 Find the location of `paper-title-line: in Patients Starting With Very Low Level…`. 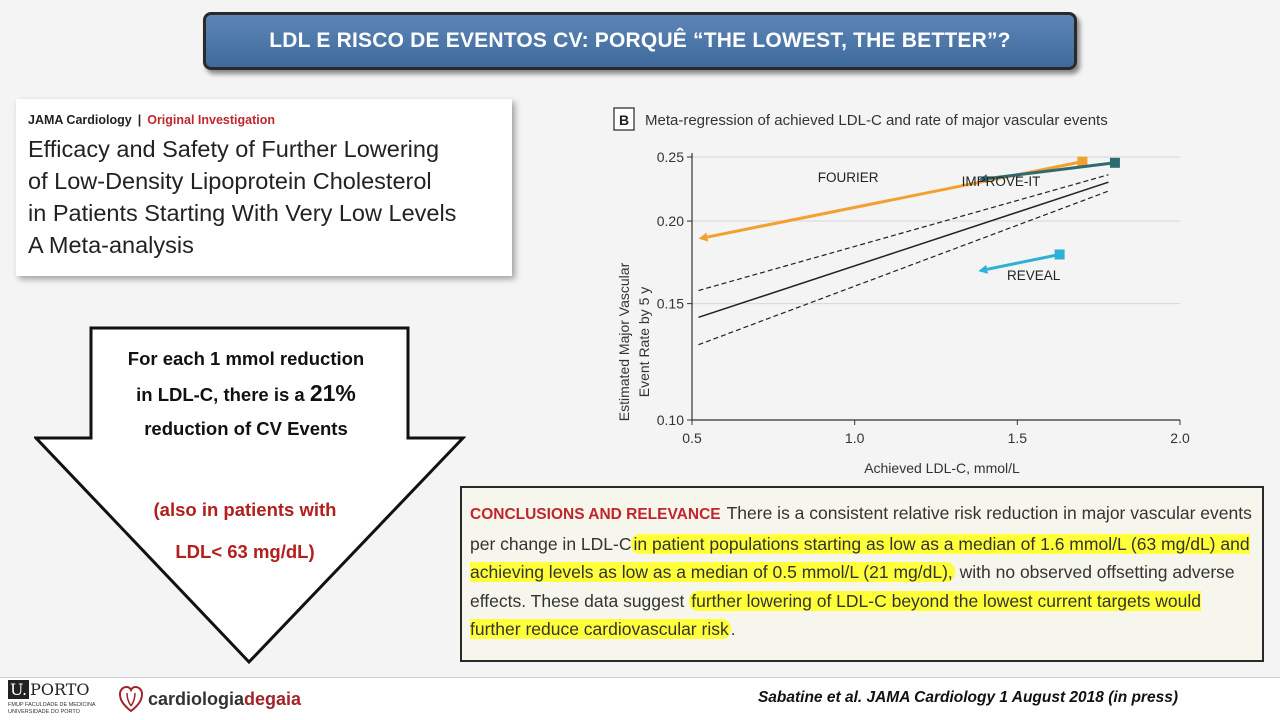

paper-title-line: in Patients Starting With Very Low Level… is located at coordinates (242, 213).